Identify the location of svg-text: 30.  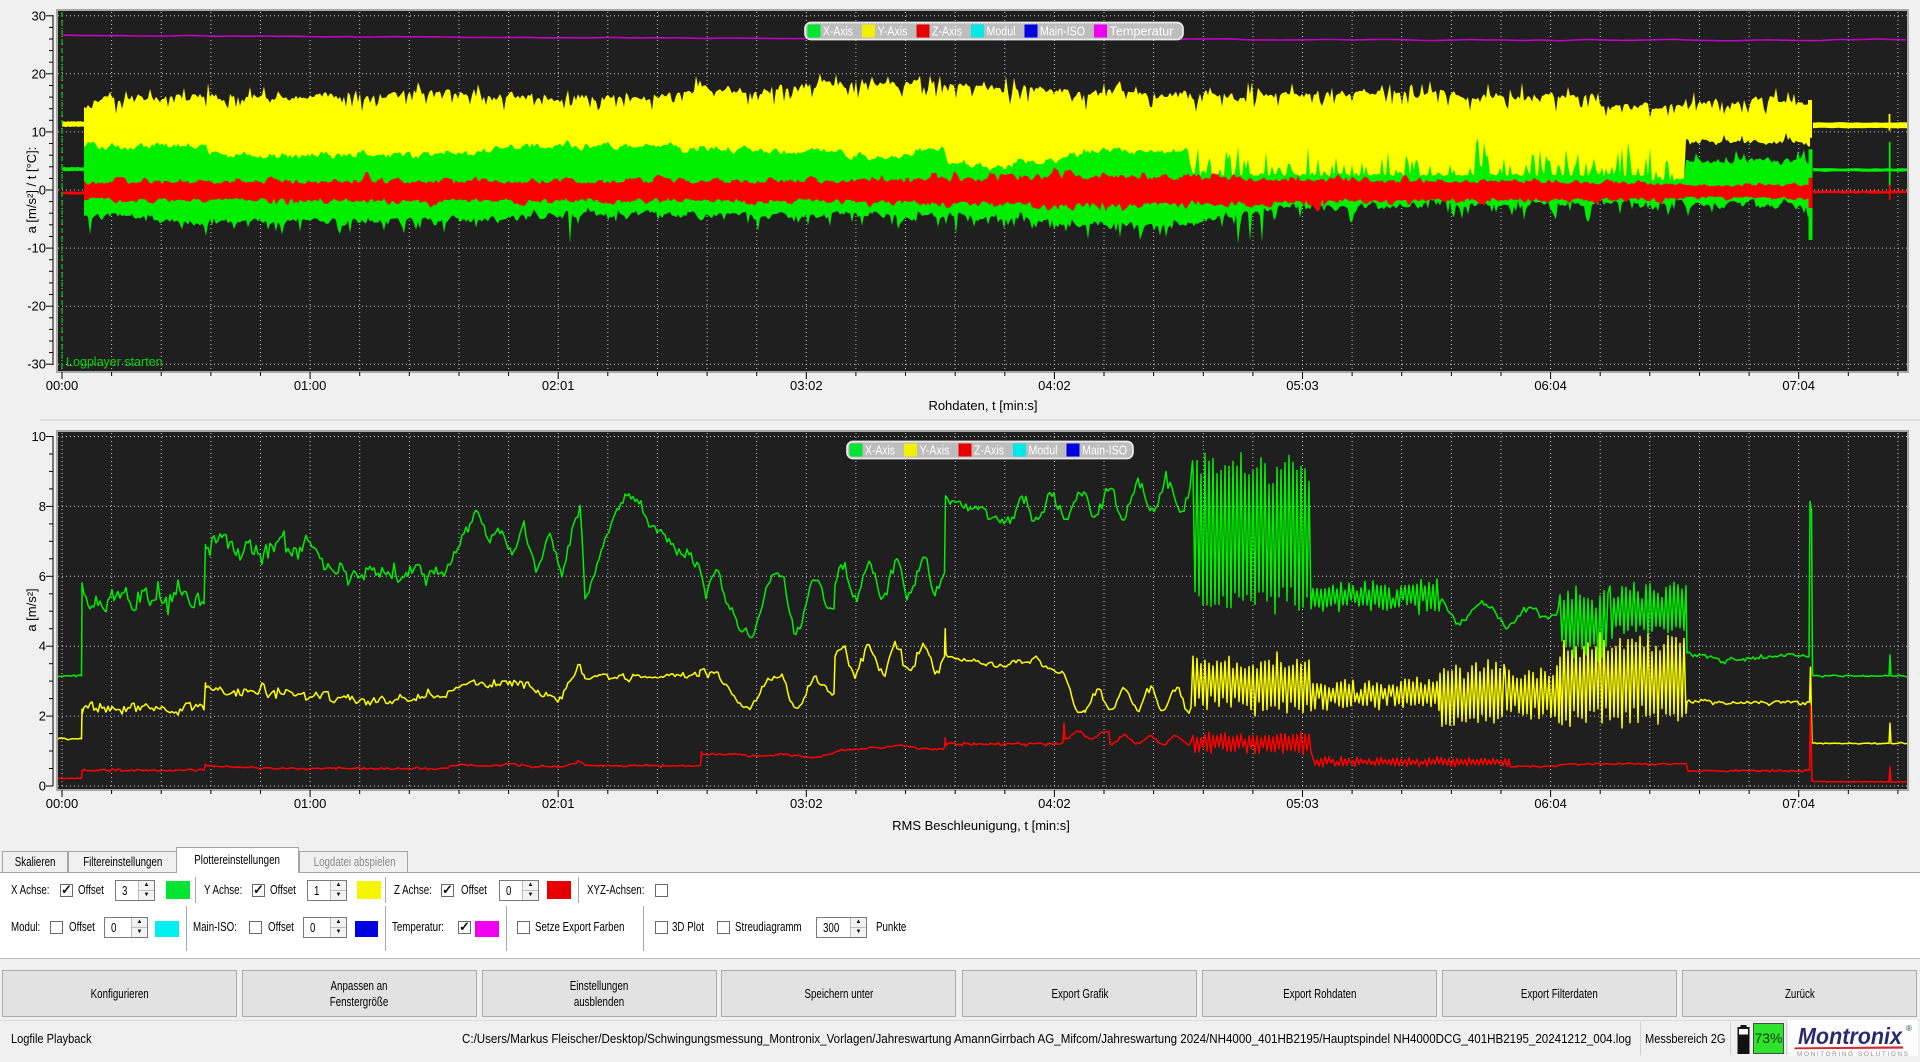
(39, 15).